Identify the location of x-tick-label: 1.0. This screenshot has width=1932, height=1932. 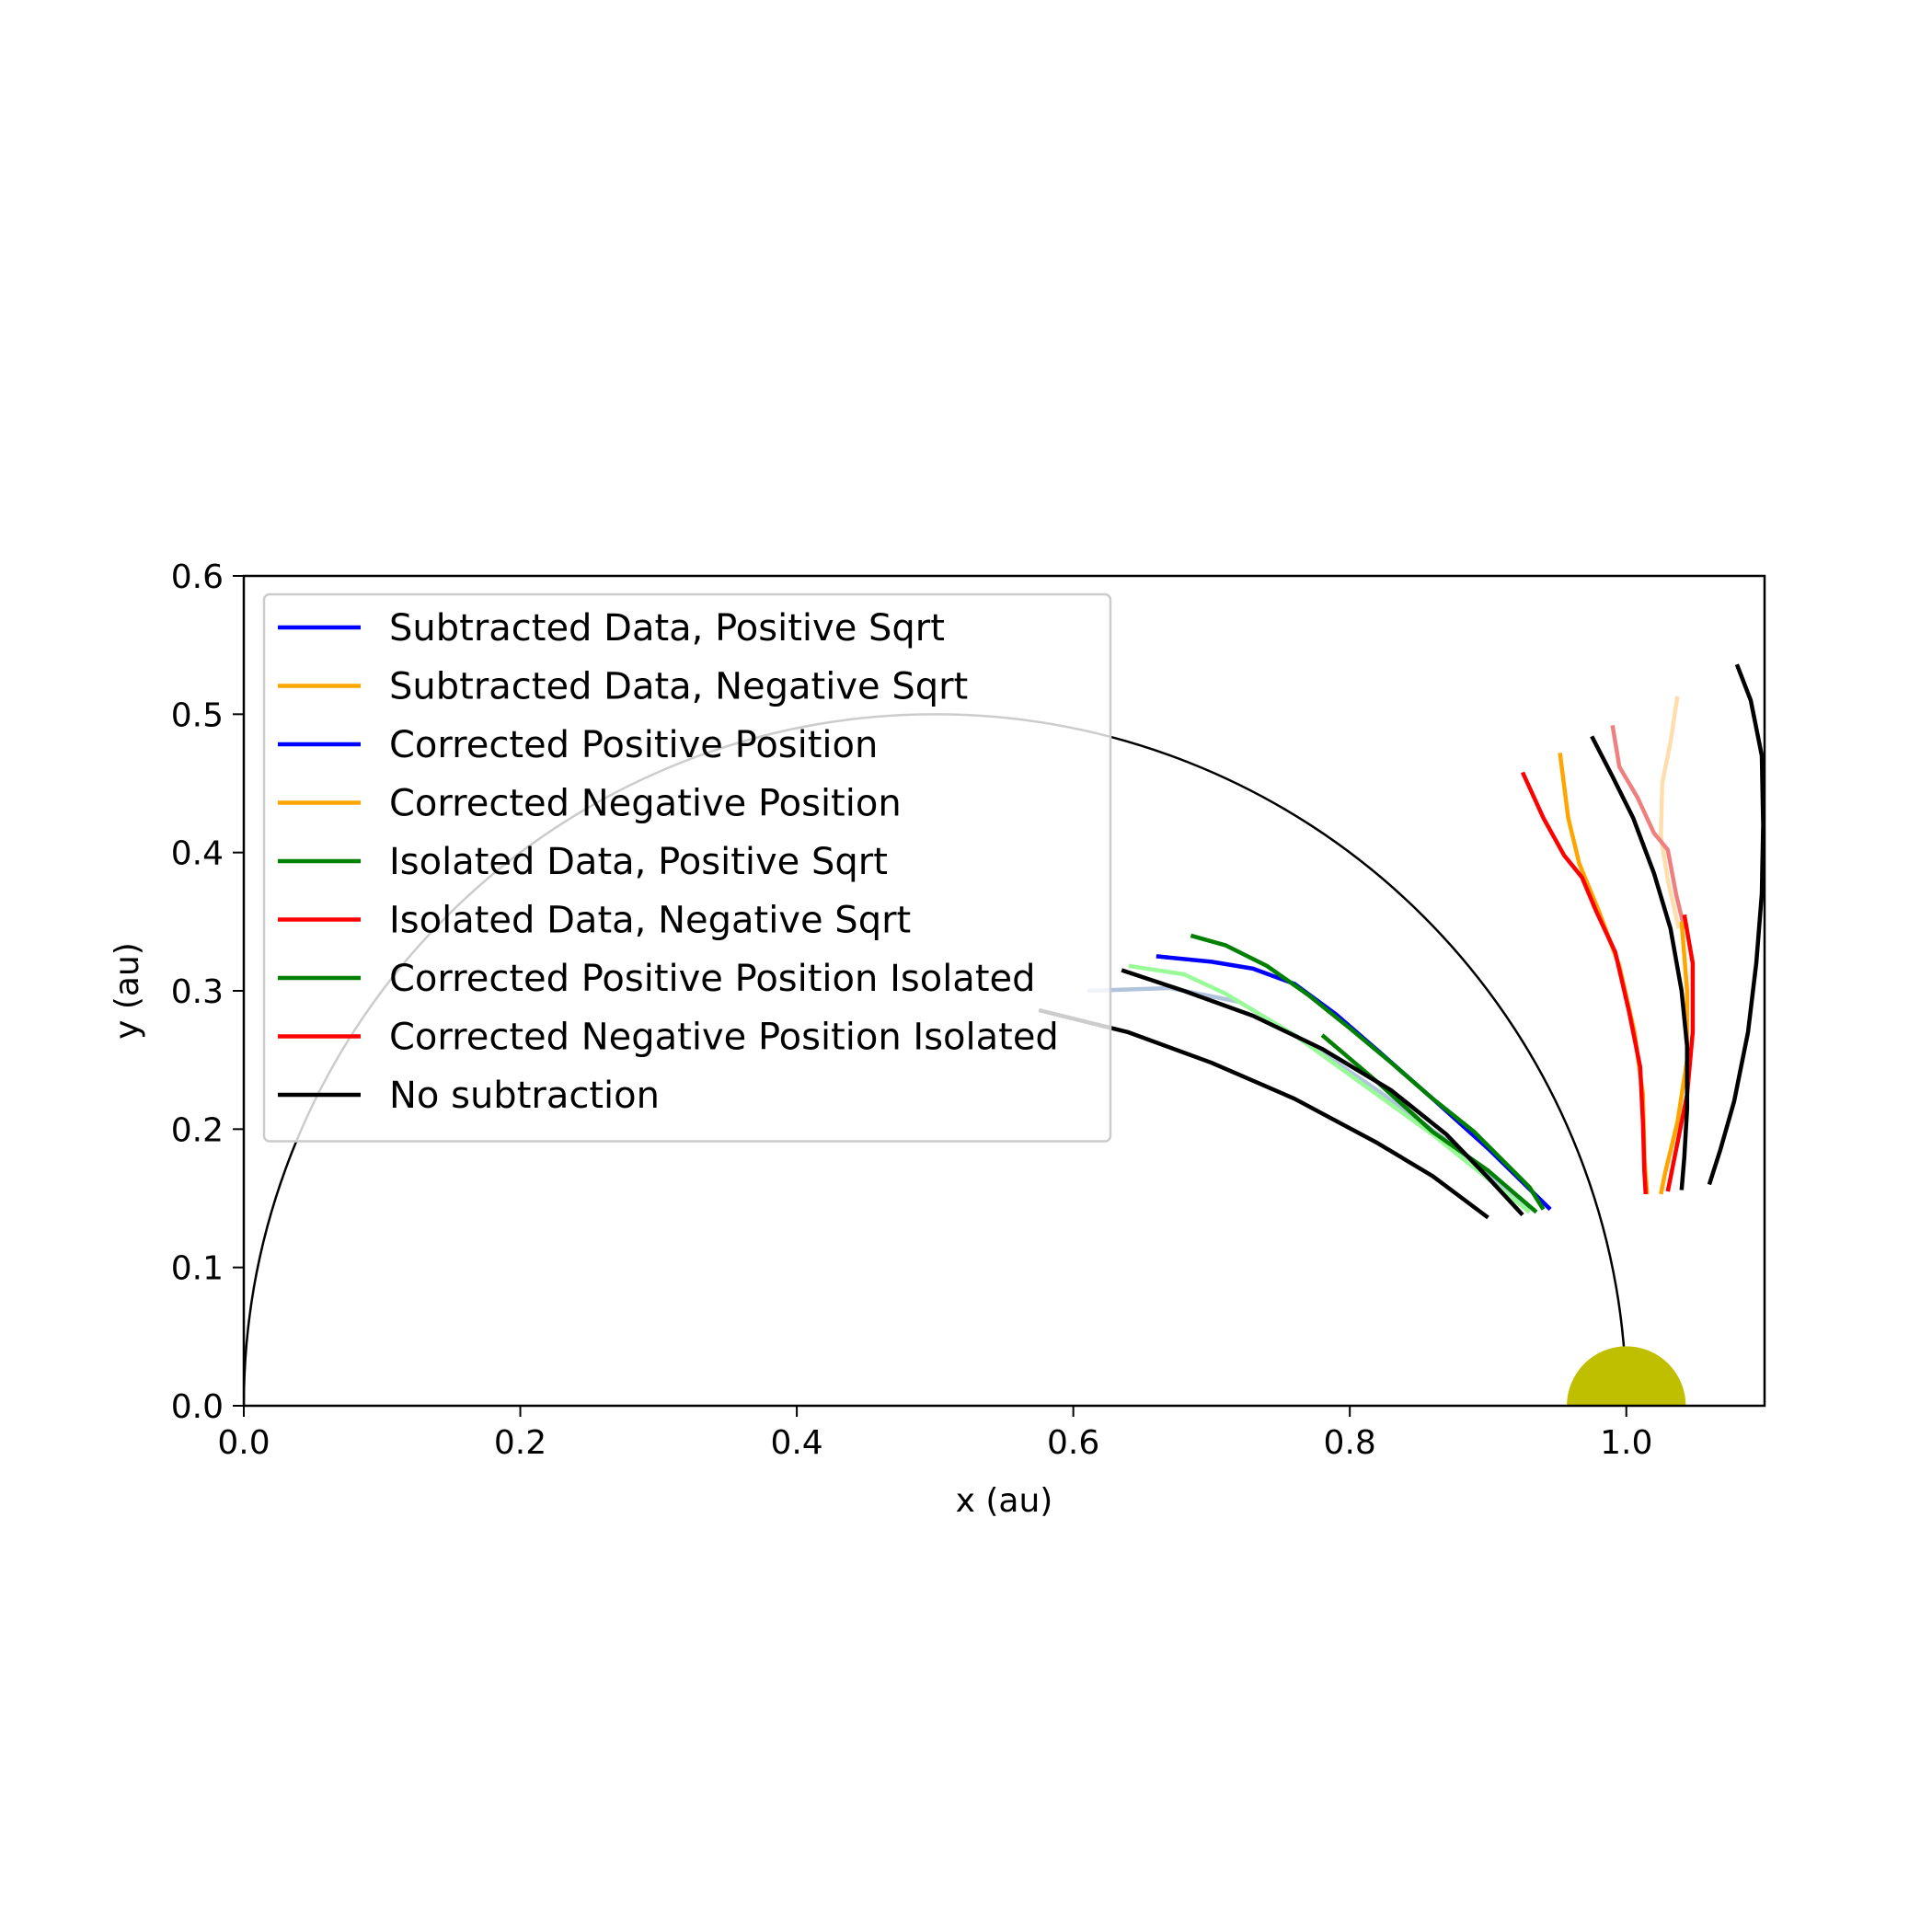
(1626, 1443).